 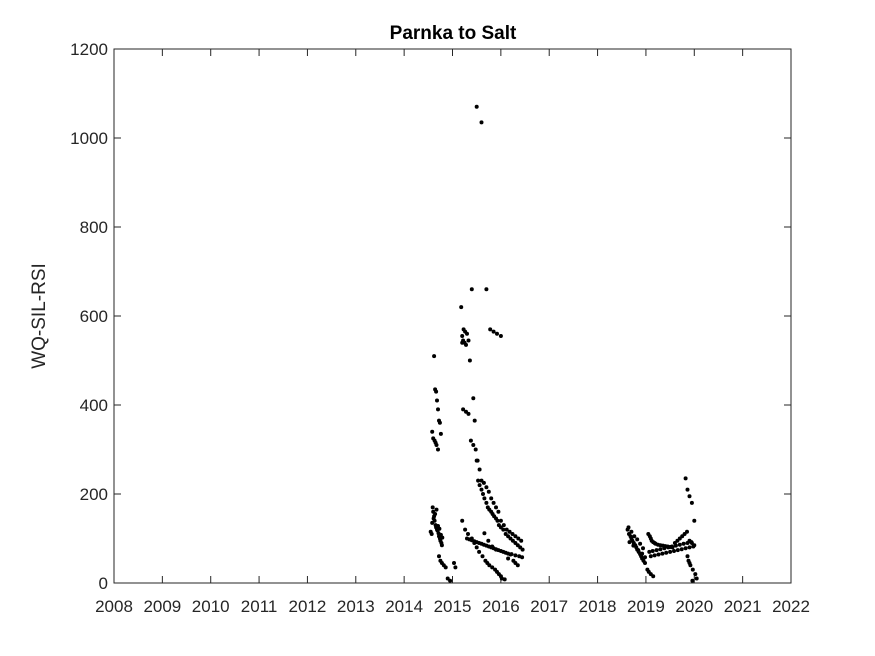 I want to click on y-tick-label: 200, so click(x=94, y=494).